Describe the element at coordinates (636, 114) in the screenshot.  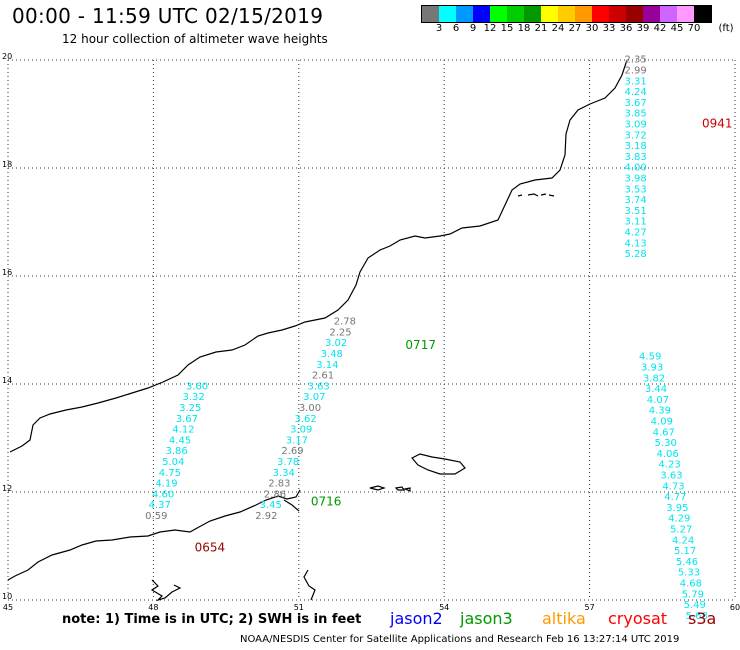
I see `wave-height-label: 3.85` at that location.